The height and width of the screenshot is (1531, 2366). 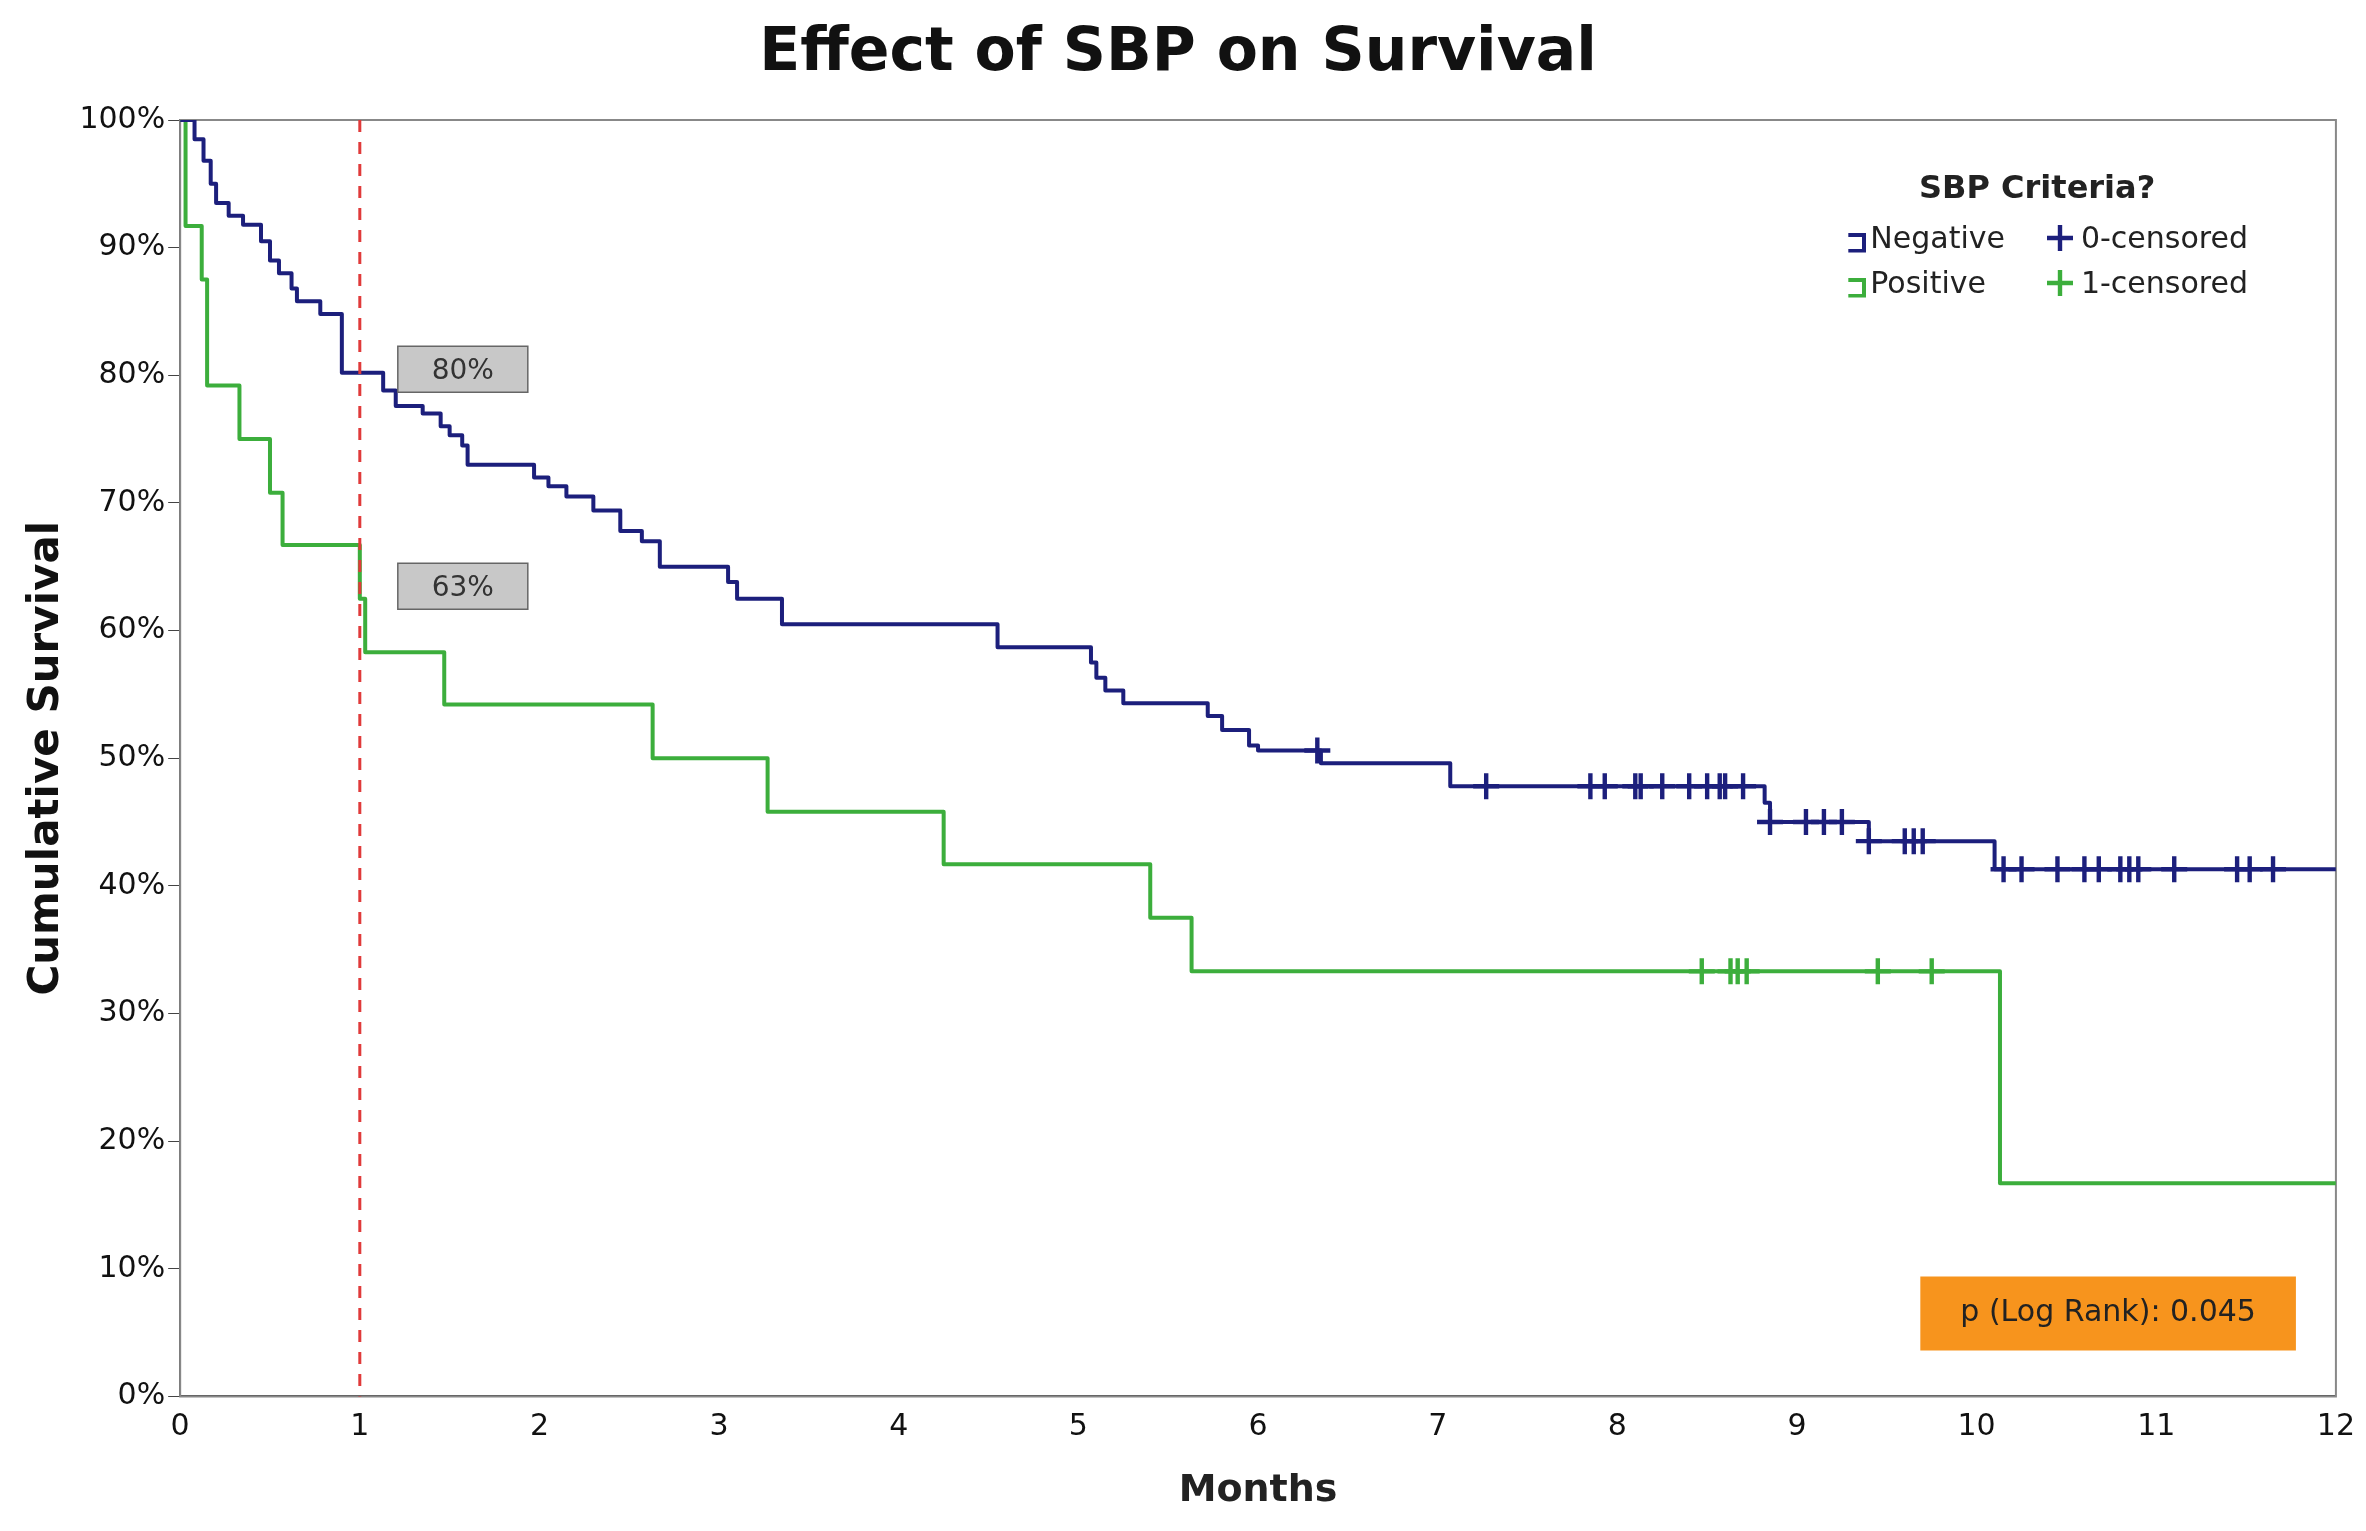 What do you see at coordinates (2156, 1425) in the screenshot?
I see `x-tick-label: 11` at bounding box center [2156, 1425].